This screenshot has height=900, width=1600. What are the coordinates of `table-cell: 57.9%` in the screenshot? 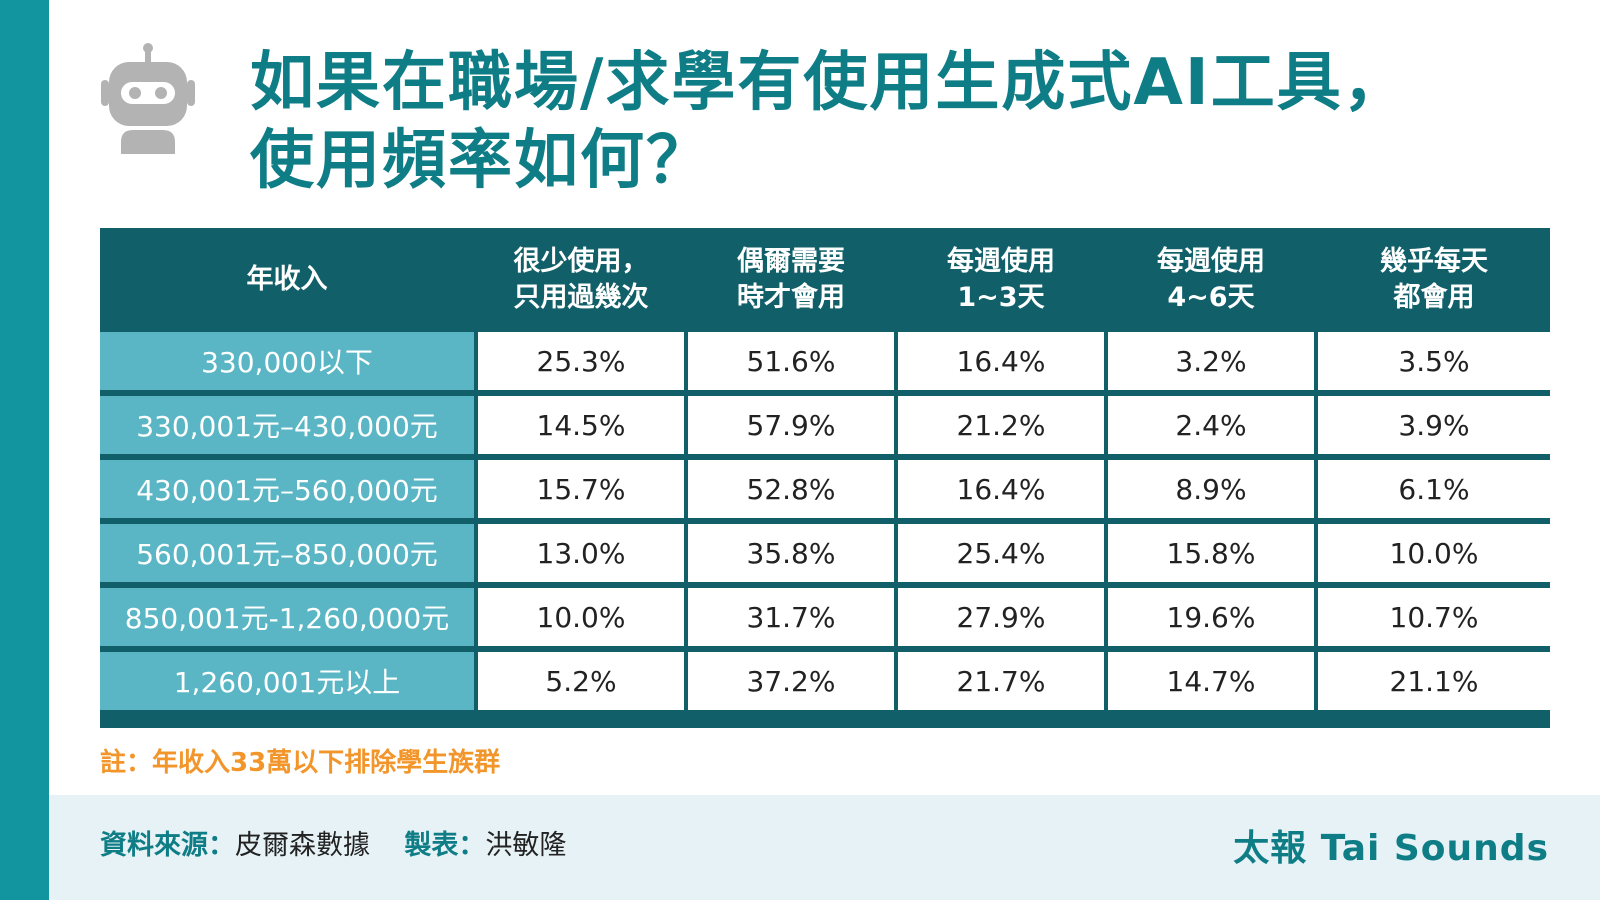 It's located at (791, 425).